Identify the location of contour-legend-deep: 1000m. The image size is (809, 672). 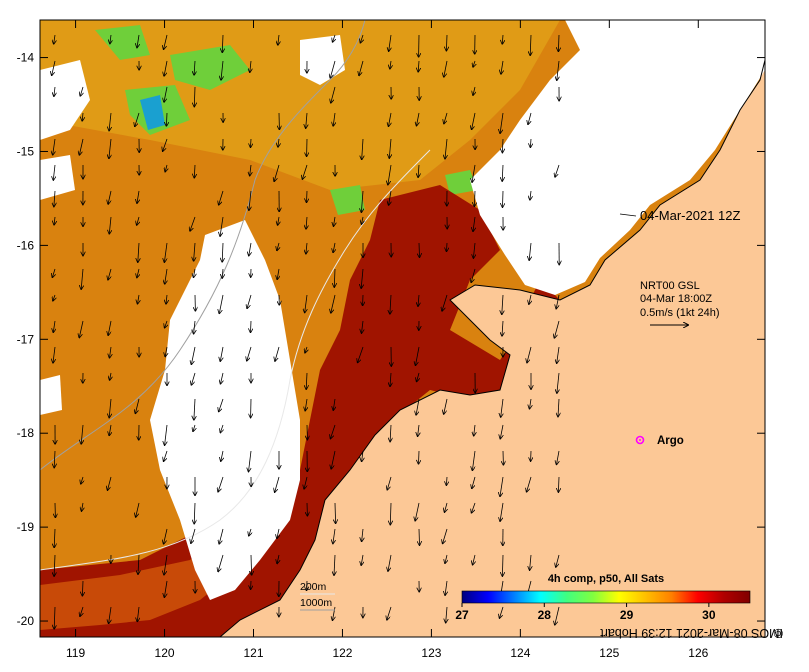
(316, 603).